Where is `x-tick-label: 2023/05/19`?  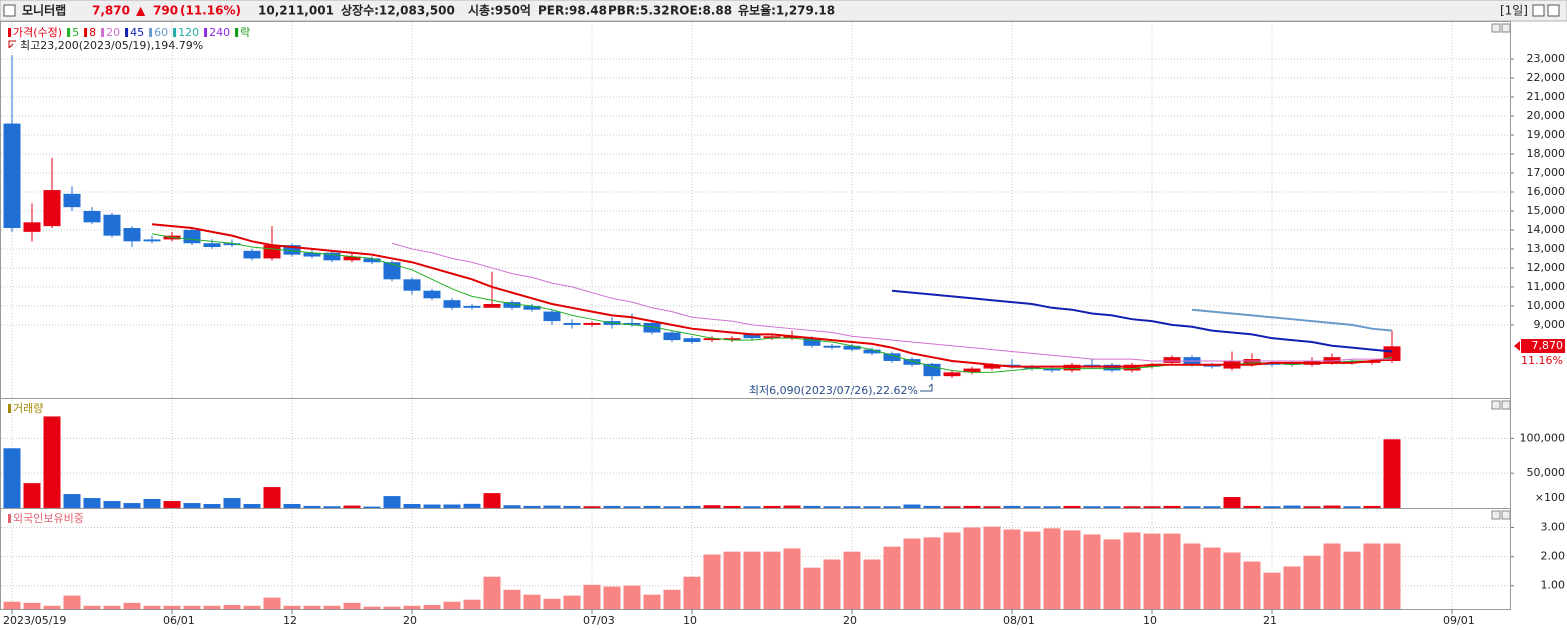 x-tick-label: 2023/05/19 is located at coordinates (34, 620).